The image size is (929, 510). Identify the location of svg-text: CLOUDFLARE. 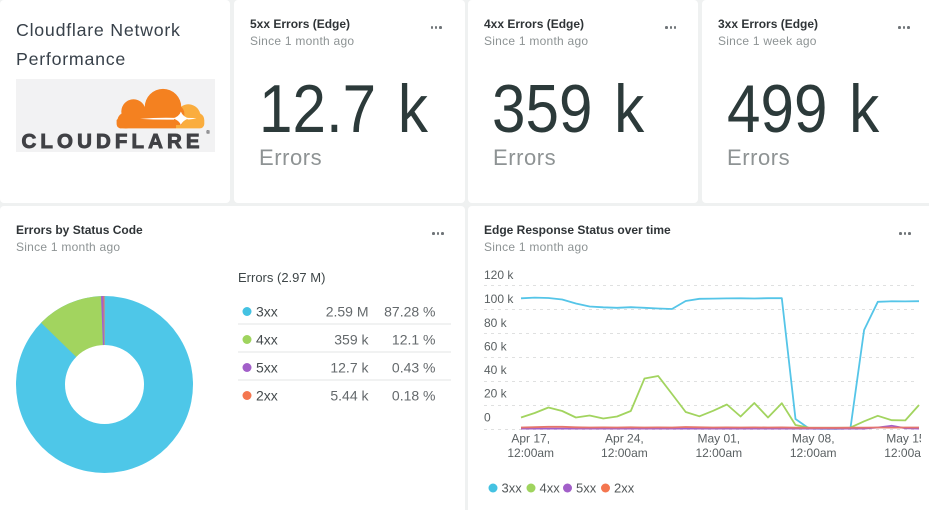
(113, 141).